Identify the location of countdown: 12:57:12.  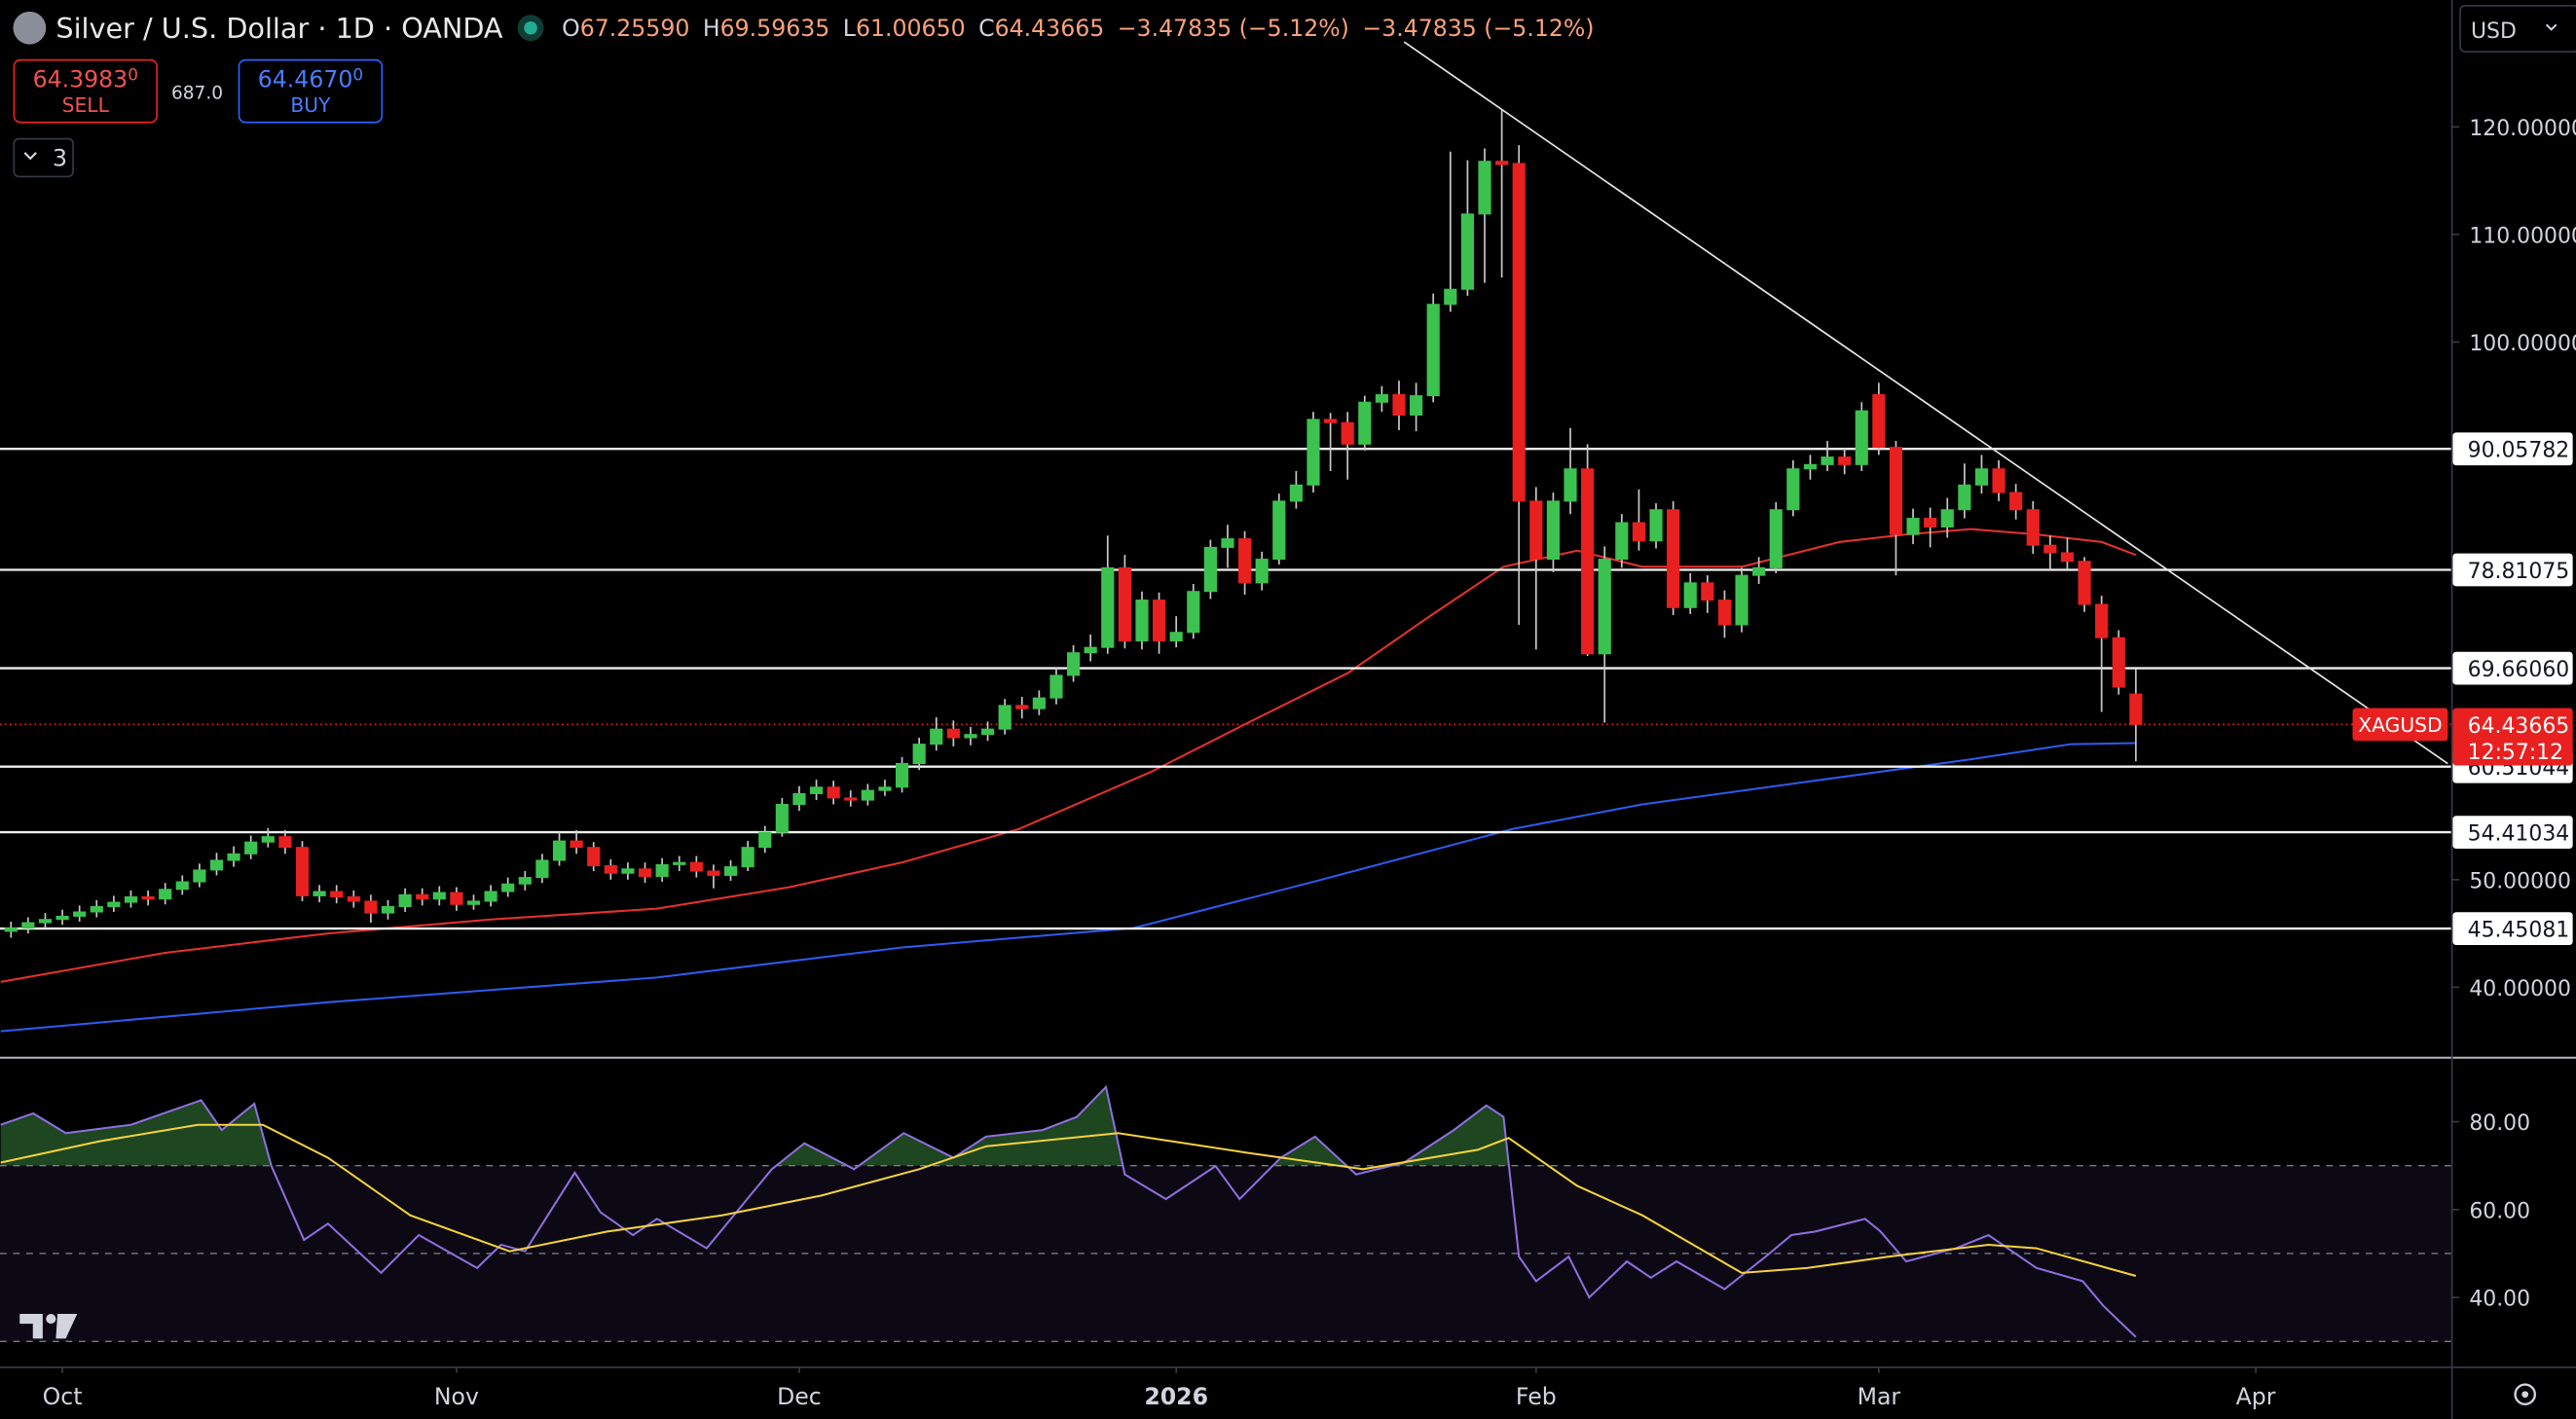
(2515, 753).